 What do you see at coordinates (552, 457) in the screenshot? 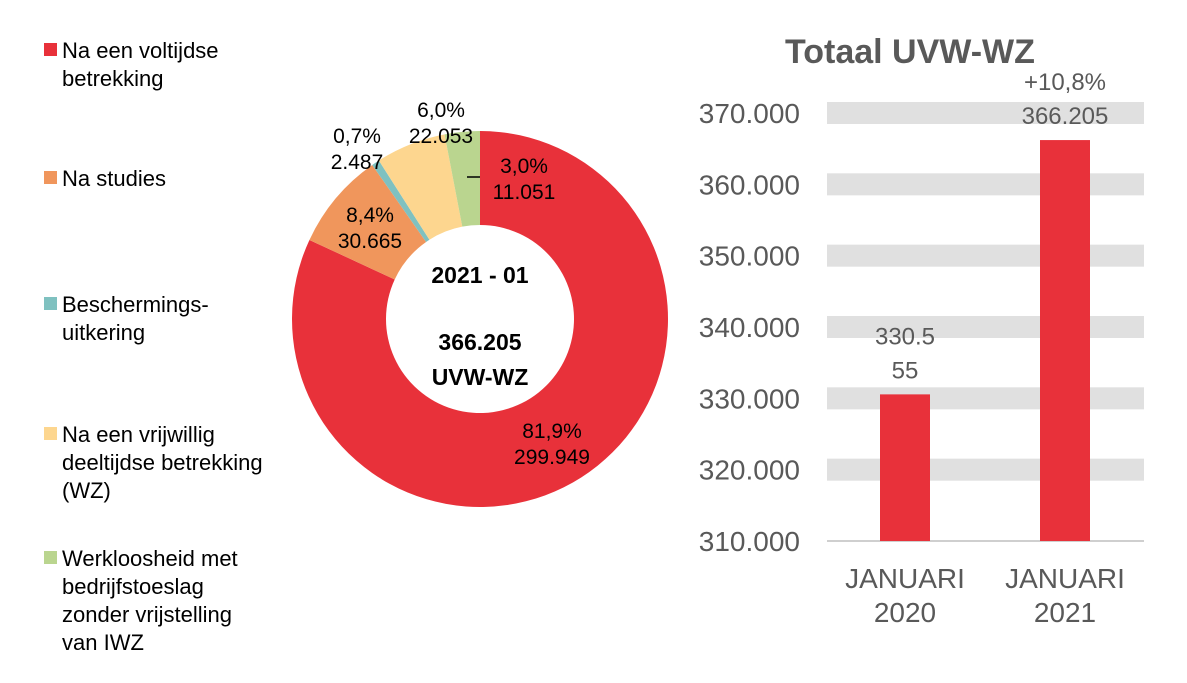
I see `slice-value-label: 299.949` at bounding box center [552, 457].